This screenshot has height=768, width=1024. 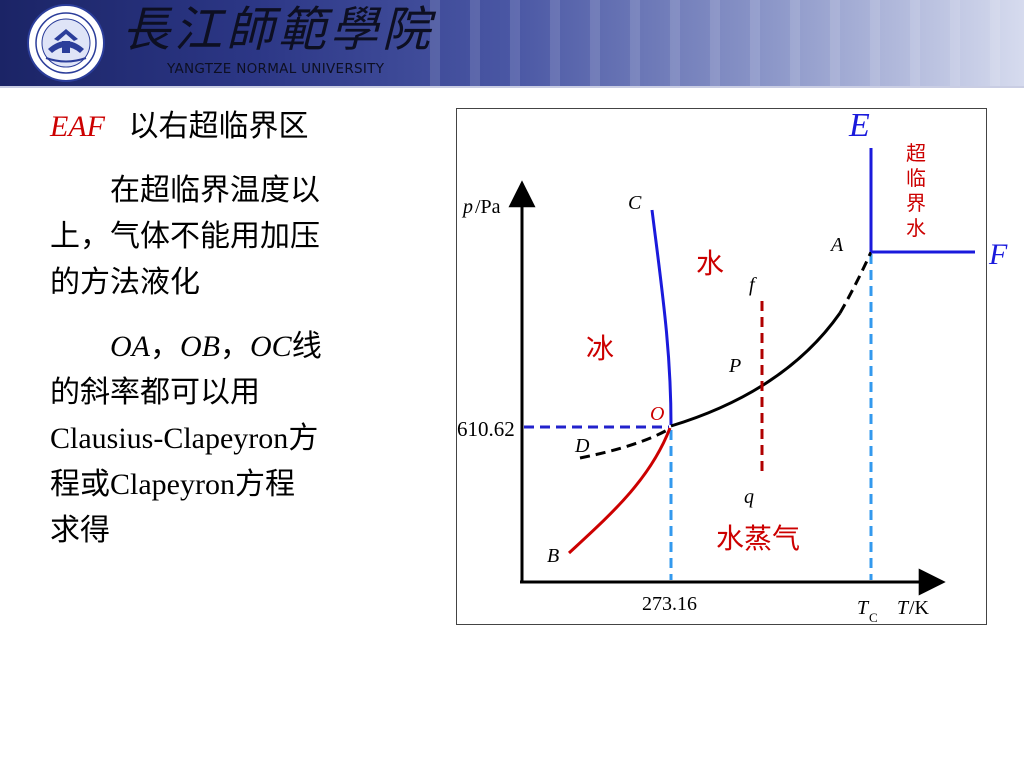 What do you see at coordinates (165, 346) in the screenshot?
I see `para2-sep1: ，` at bounding box center [165, 346].